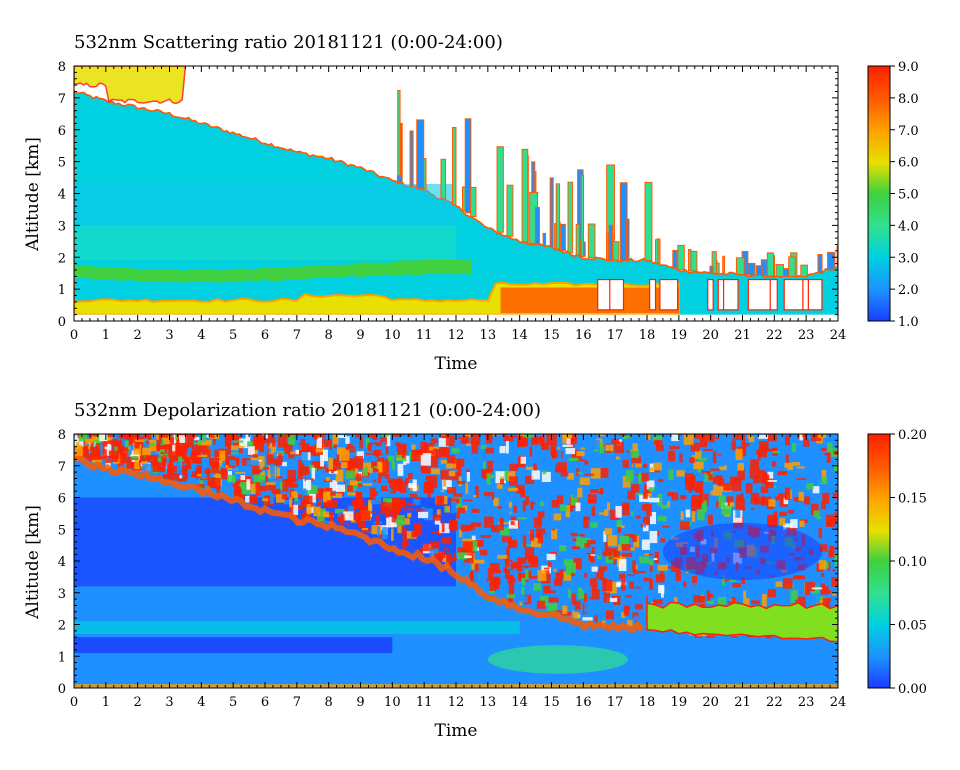 Image resolution: width=960 pixels, height=770 pixels. Describe the element at coordinates (488, 702) in the screenshot. I see `depolarization-x-tick-label: 13` at that location.